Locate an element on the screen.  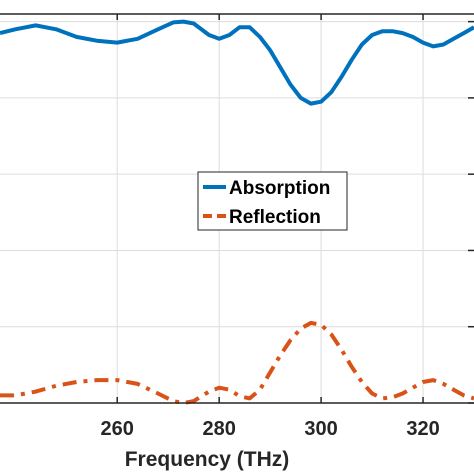
x-tick-labels: 260 280 300 320 is located at coordinates (270, 429).